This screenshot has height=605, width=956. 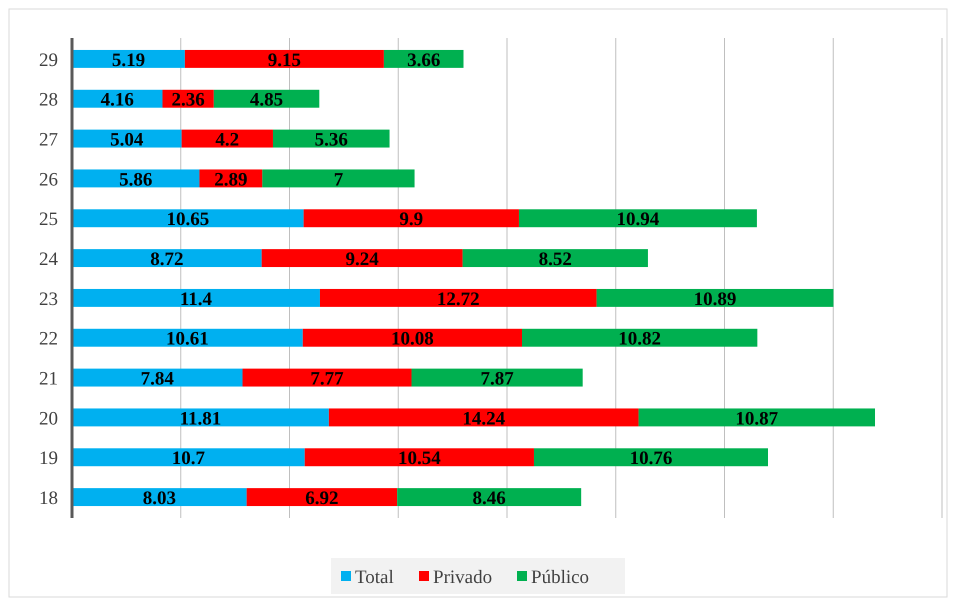 I want to click on data-label: 5.36, so click(x=331, y=139).